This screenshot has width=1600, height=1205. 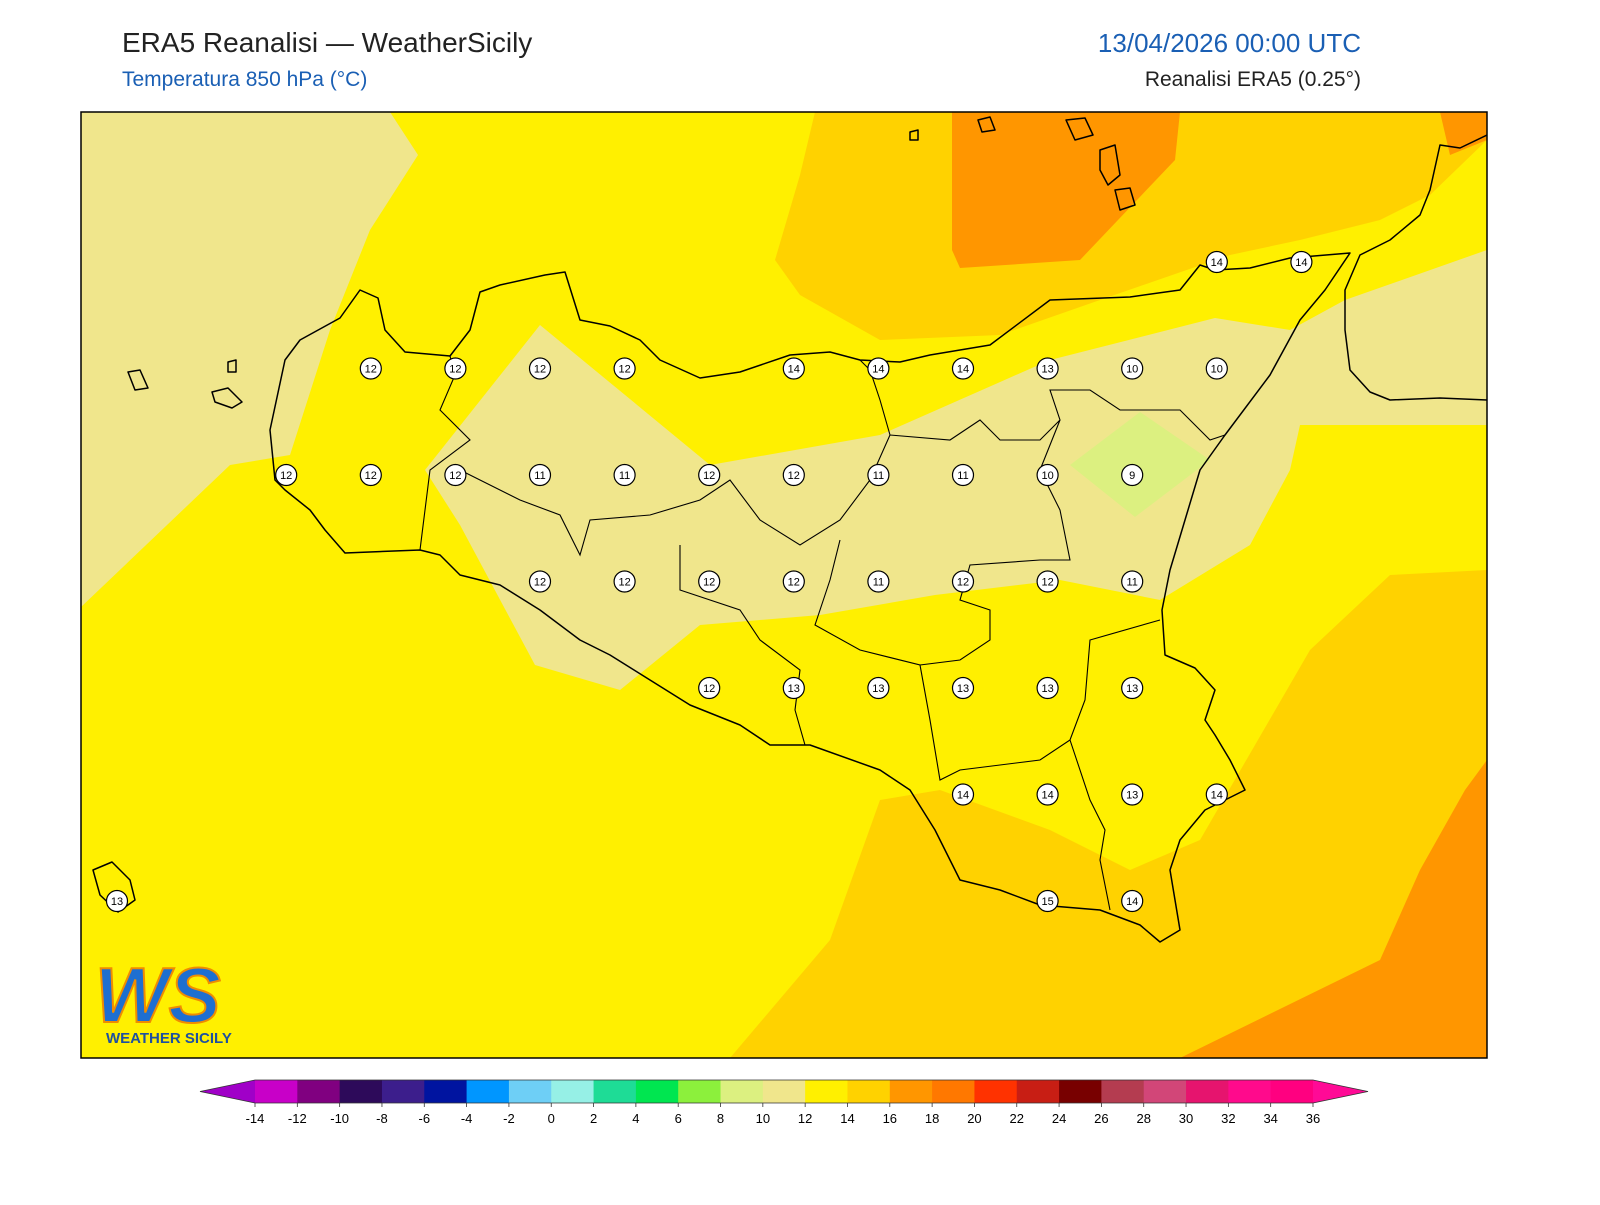 What do you see at coordinates (297, 1118) in the screenshot?
I see `colorbar-tick-label: -12` at bounding box center [297, 1118].